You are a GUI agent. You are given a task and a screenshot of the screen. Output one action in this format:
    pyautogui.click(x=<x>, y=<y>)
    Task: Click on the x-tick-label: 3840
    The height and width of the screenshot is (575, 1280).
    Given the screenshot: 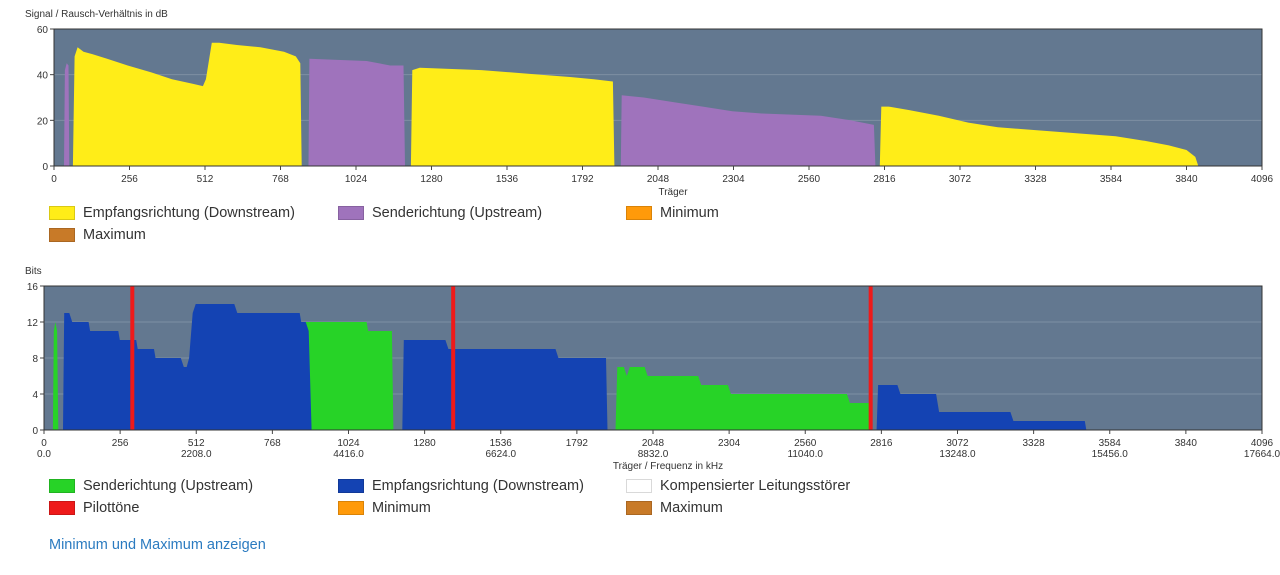 What is the action you would take?
    pyautogui.click(x=1186, y=179)
    